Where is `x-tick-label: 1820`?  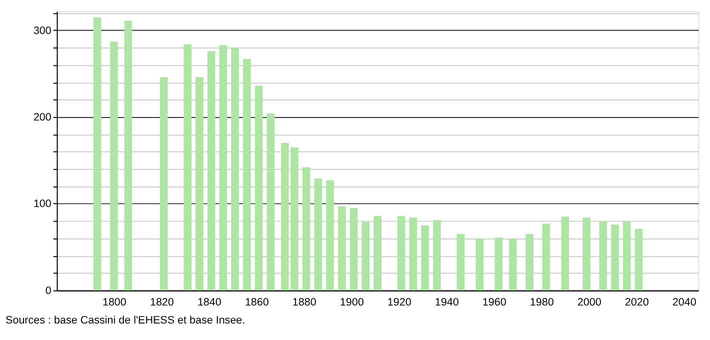 x-tick-label: 1820 is located at coordinates (162, 302).